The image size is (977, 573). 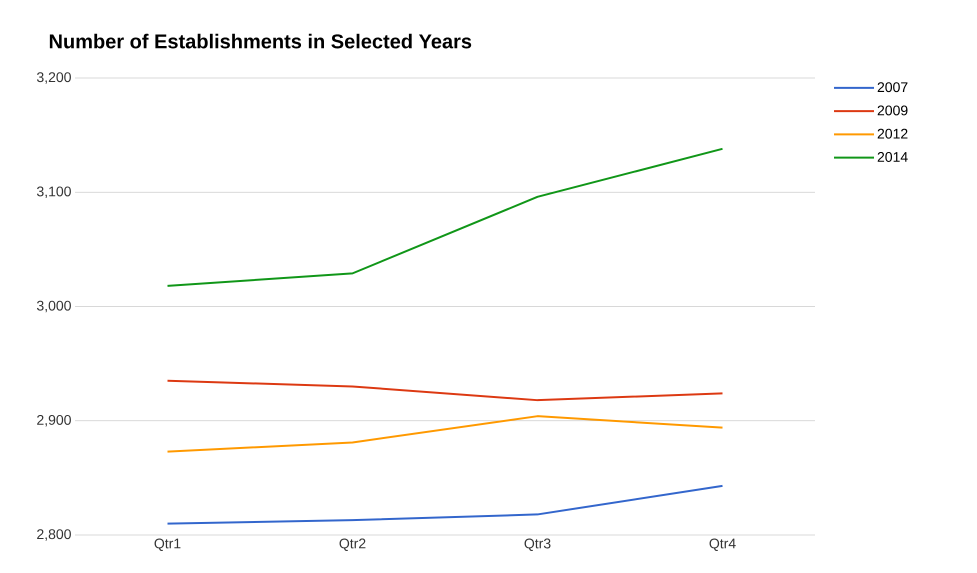 What do you see at coordinates (54, 420) in the screenshot?
I see `y-tick-label: 2,900` at bounding box center [54, 420].